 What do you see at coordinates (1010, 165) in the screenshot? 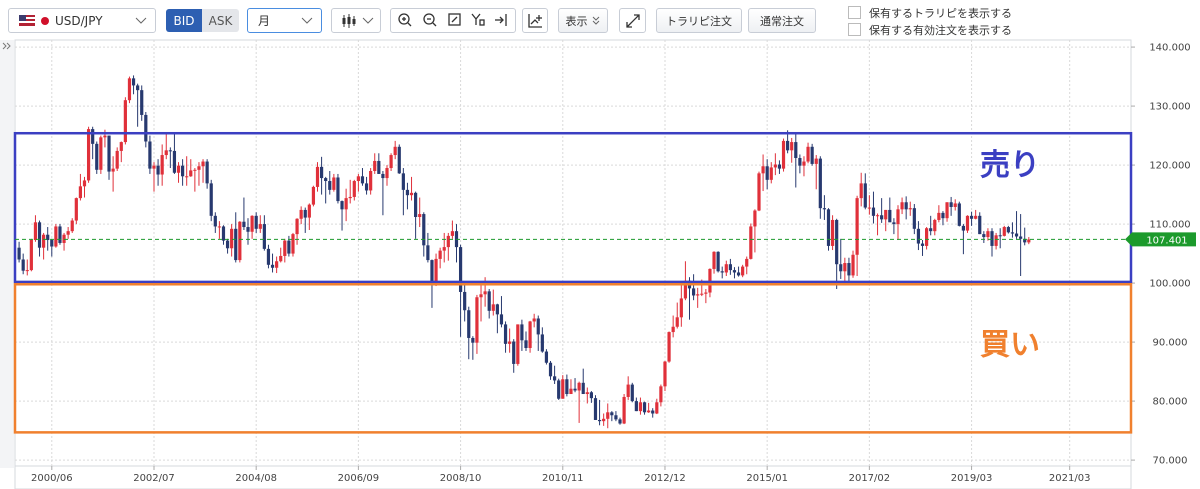
I see `zone-label: 売り` at bounding box center [1010, 165].